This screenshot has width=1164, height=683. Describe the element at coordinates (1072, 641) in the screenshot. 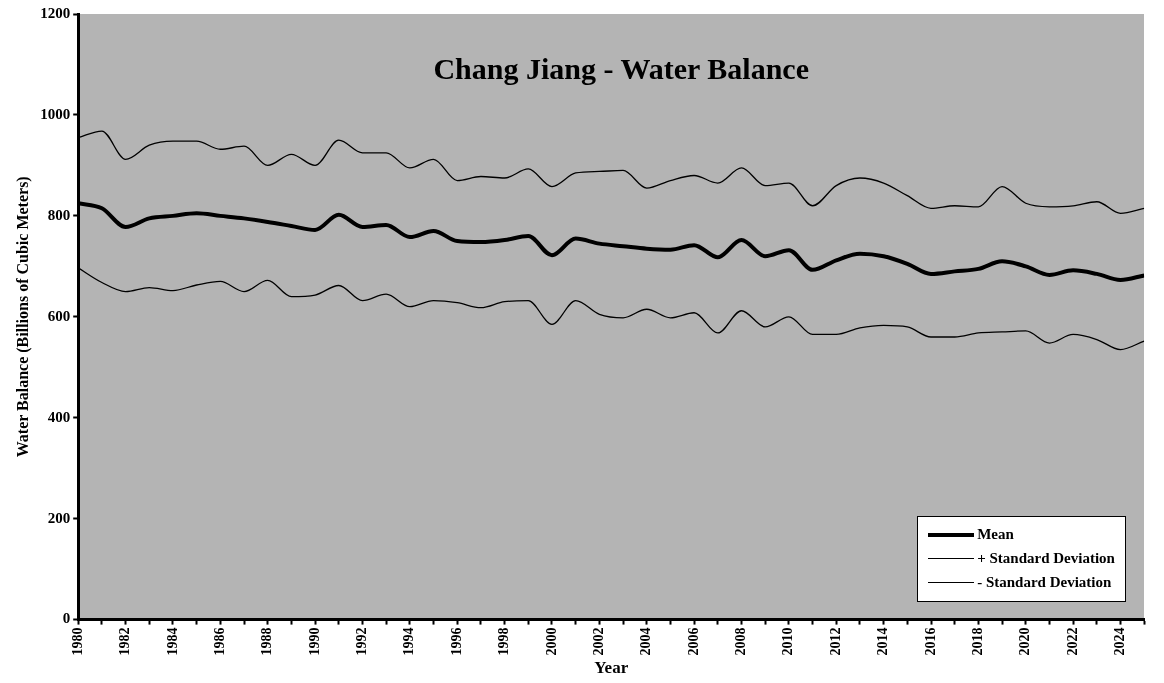

I see `x-tick-label: 2022` at that location.